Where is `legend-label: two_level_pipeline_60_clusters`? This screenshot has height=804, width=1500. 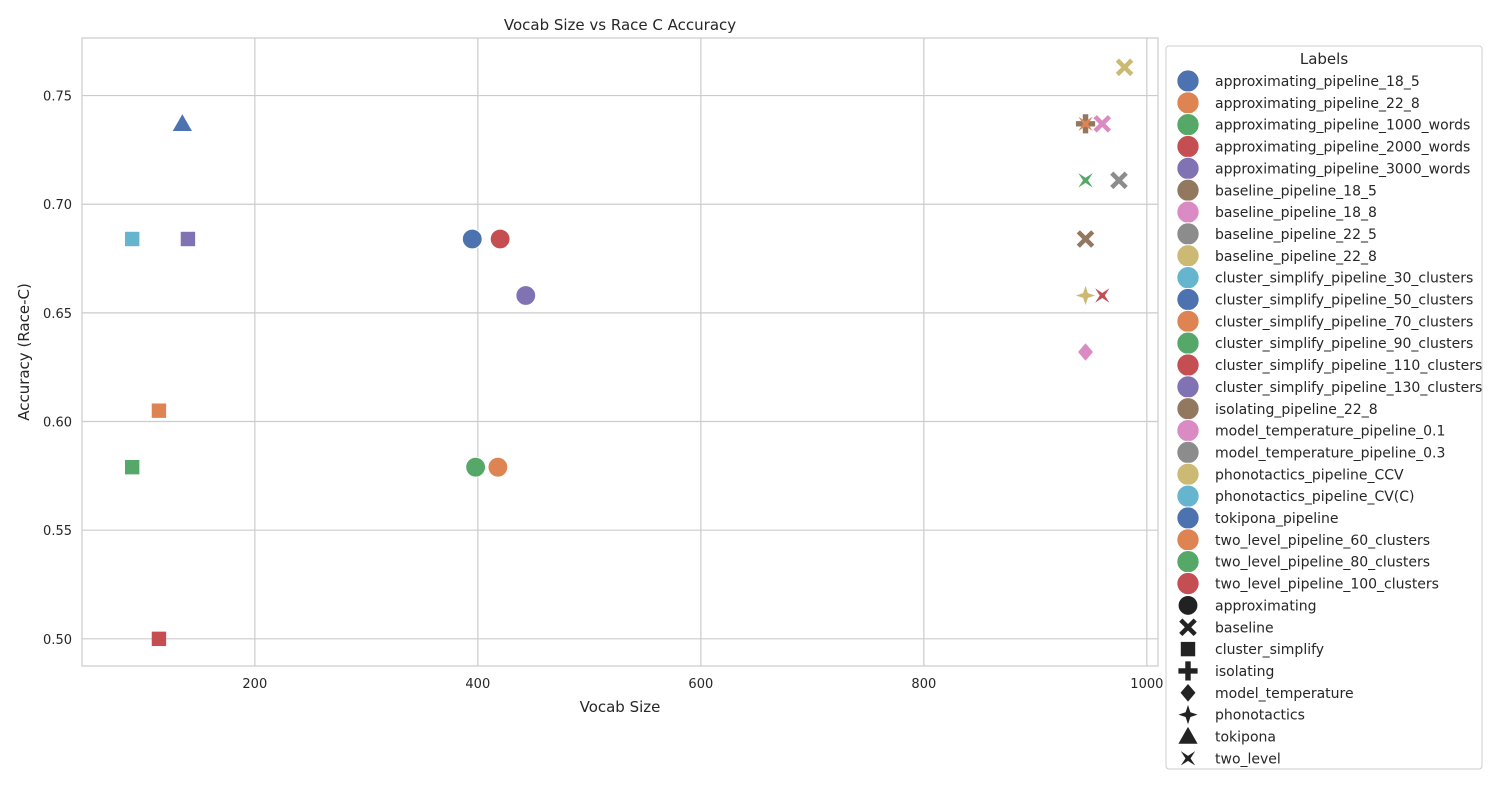
legend-label: two_level_pipeline_60_clusters is located at coordinates (1322, 541).